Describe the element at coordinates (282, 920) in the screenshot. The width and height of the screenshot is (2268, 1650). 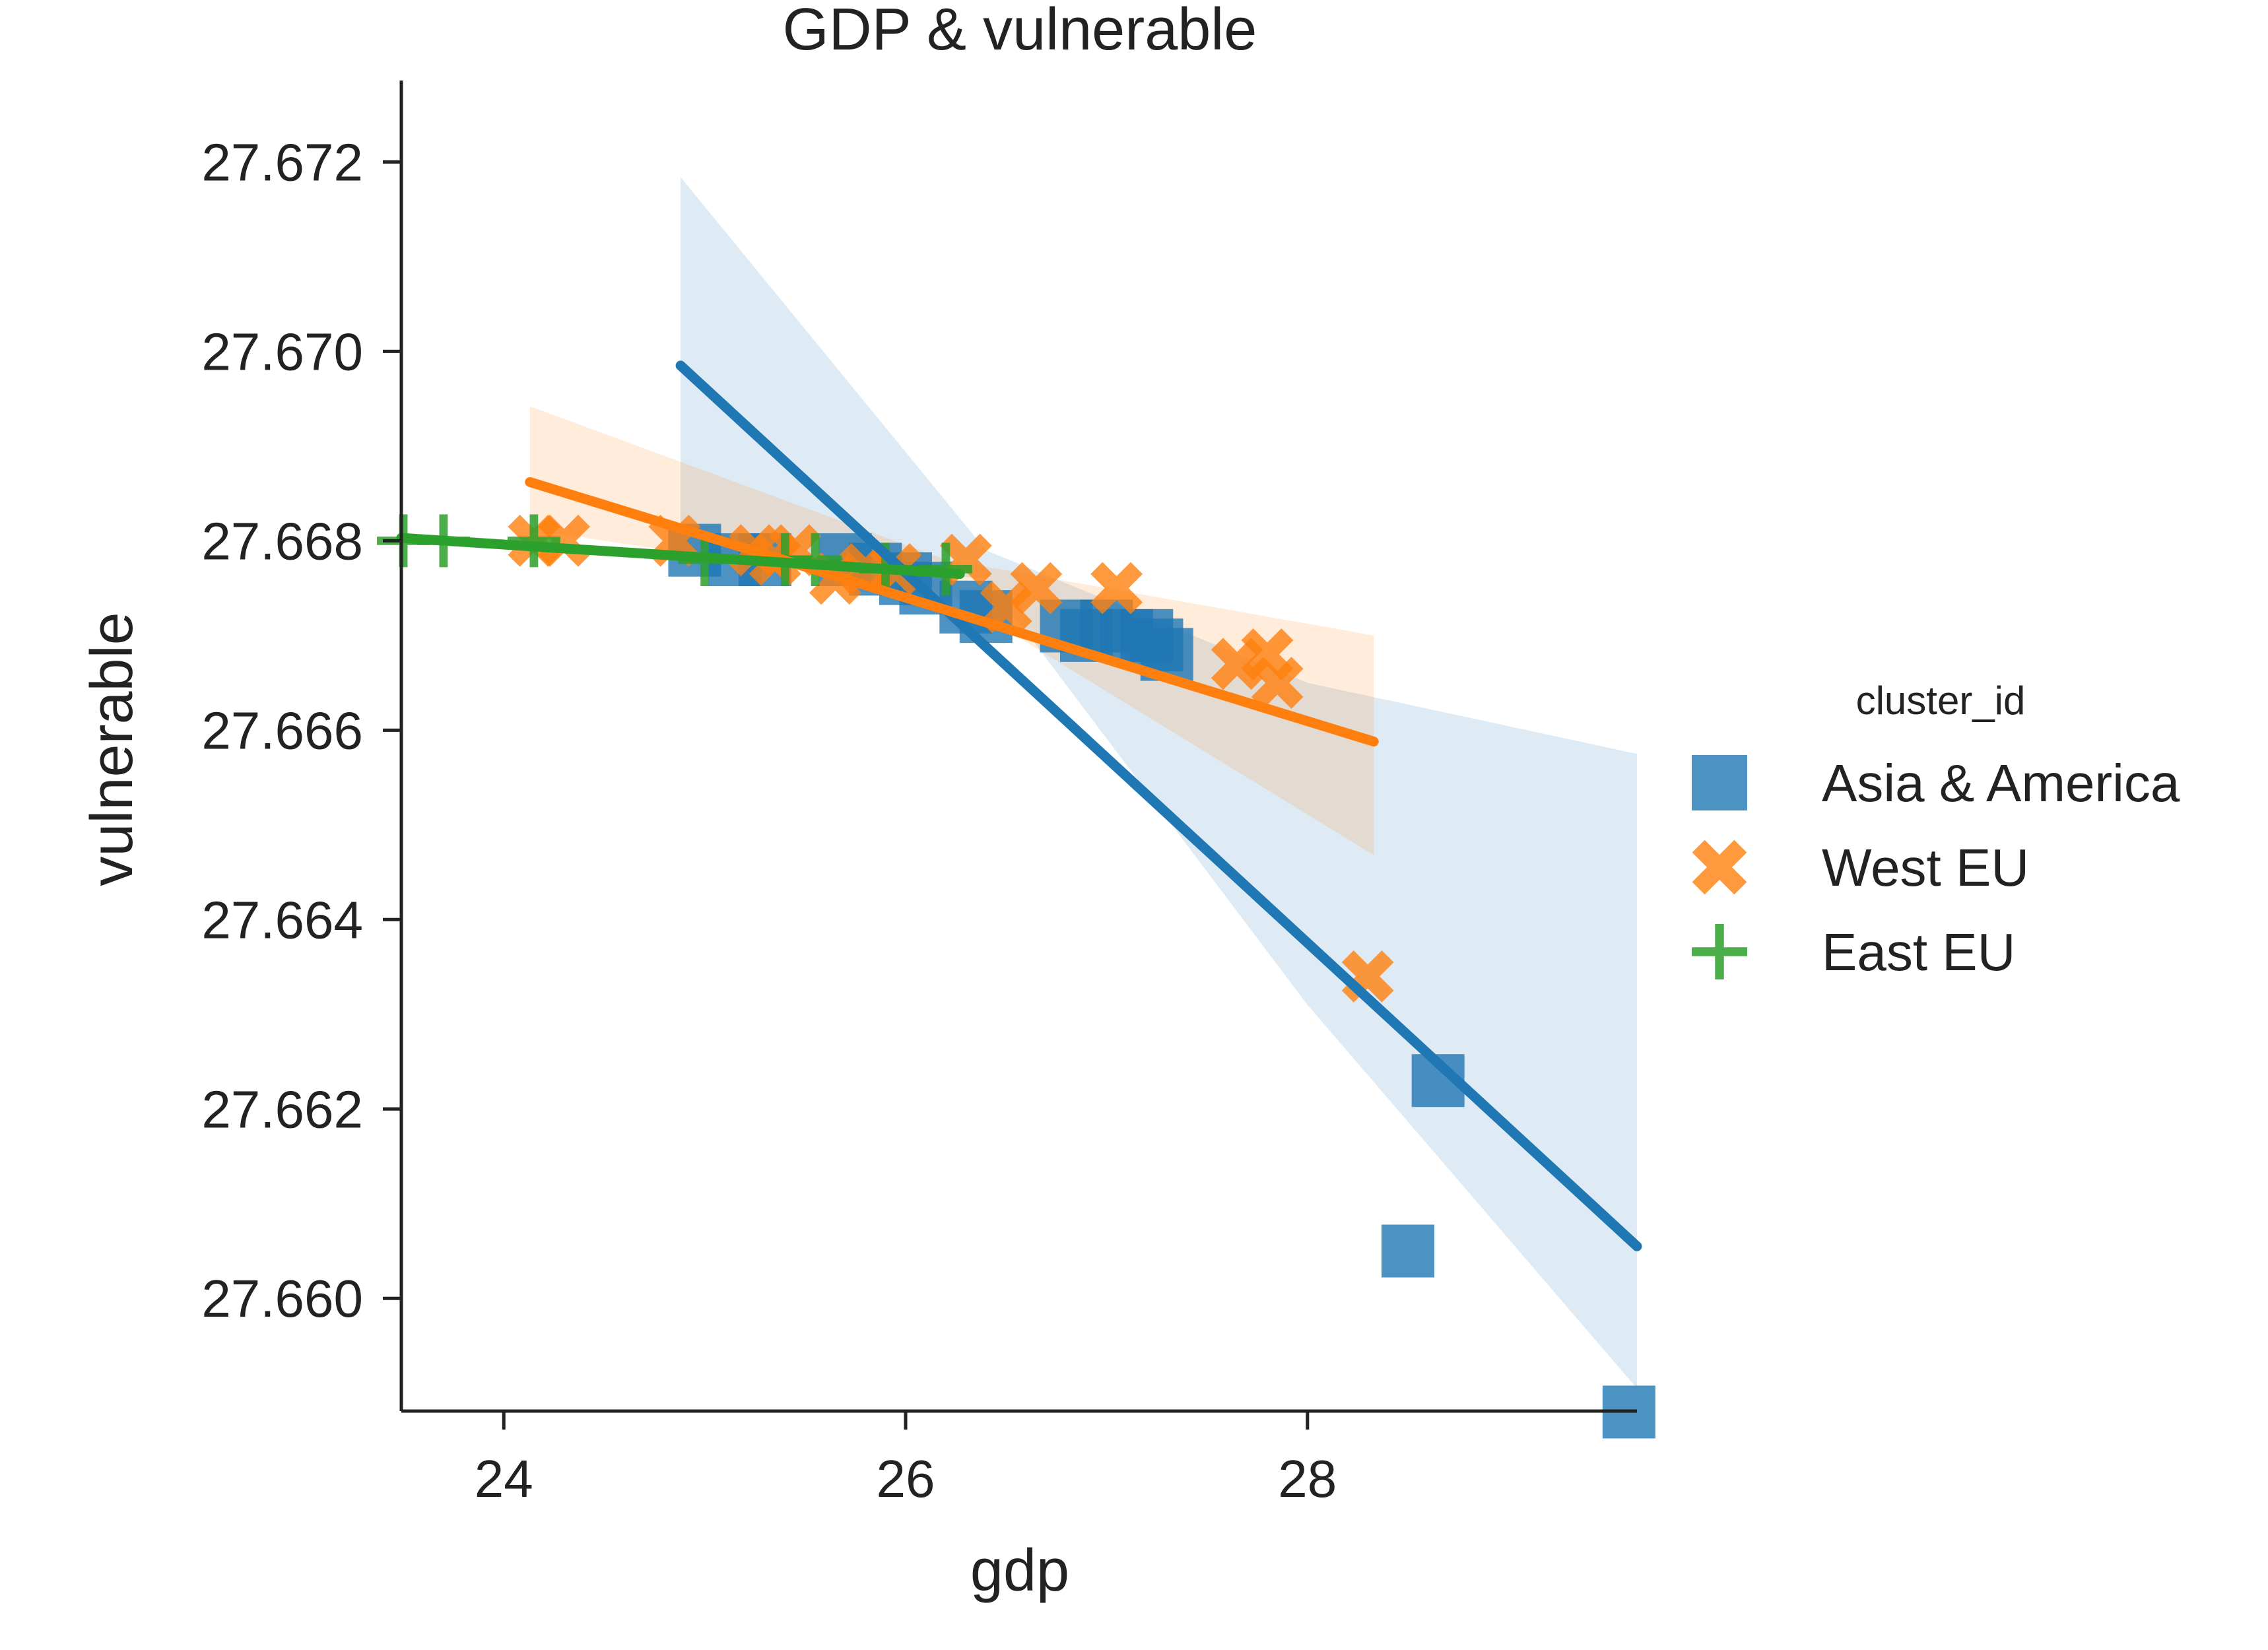
I see `y-tick-label: 27.664` at that location.